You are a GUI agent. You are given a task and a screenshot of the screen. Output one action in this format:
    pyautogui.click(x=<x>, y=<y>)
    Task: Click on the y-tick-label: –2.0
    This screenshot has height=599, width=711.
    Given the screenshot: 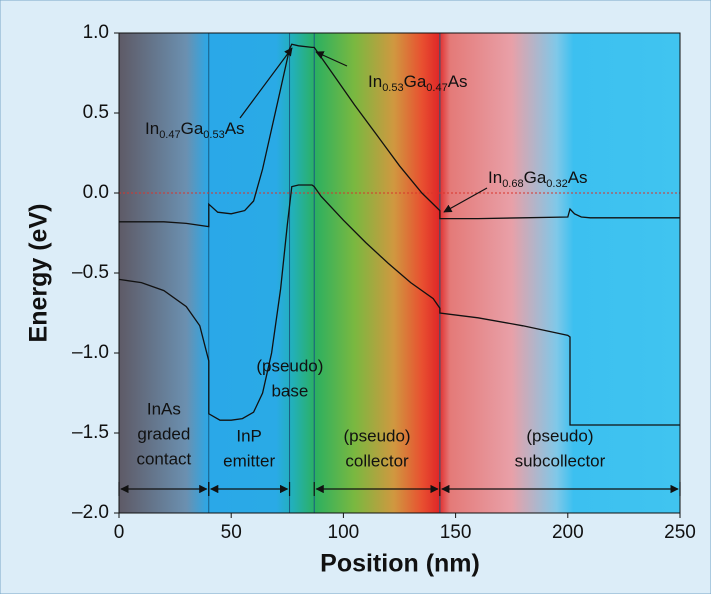 What is the action you would take?
    pyautogui.click(x=90, y=512)
    